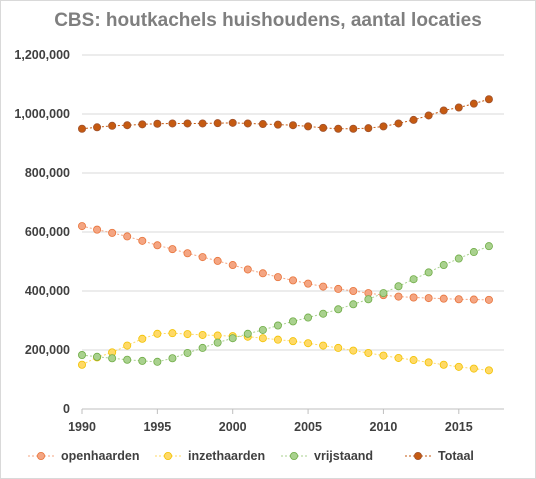  What do you see at coordinates (459, 427) in the screenshot?
I see `x-tick-label: 2015` at bounding box center [459, 427].